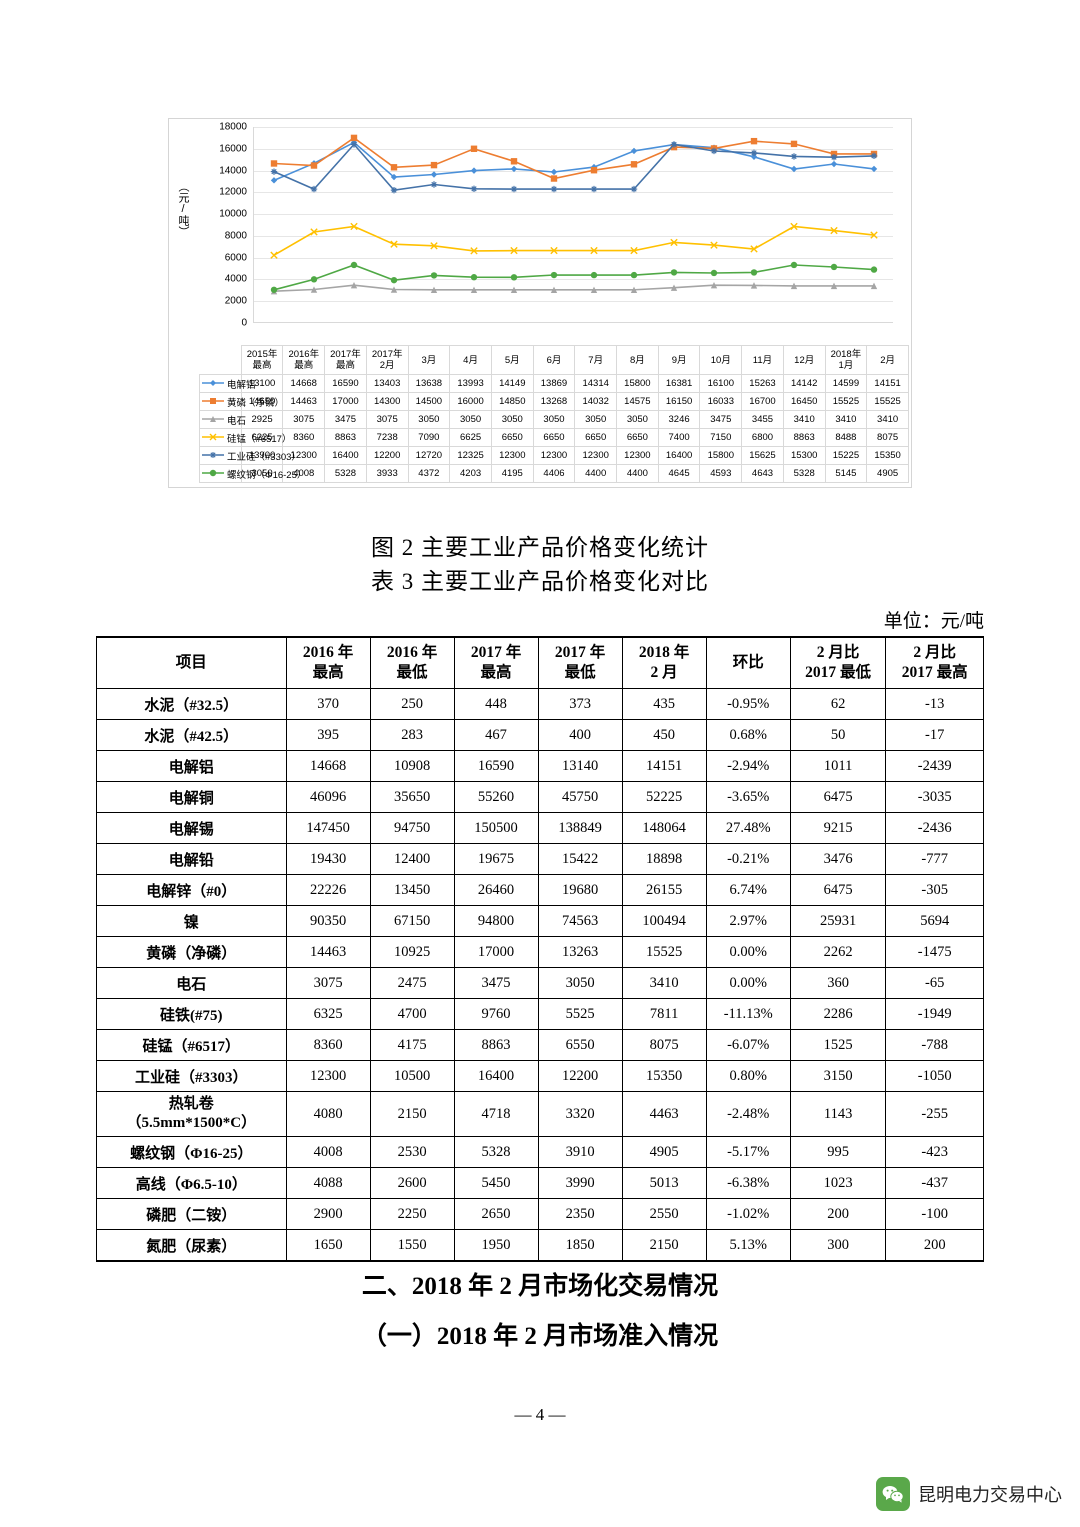  I want to click on chart-col-header: 2017年 最高, so click(345, 360).